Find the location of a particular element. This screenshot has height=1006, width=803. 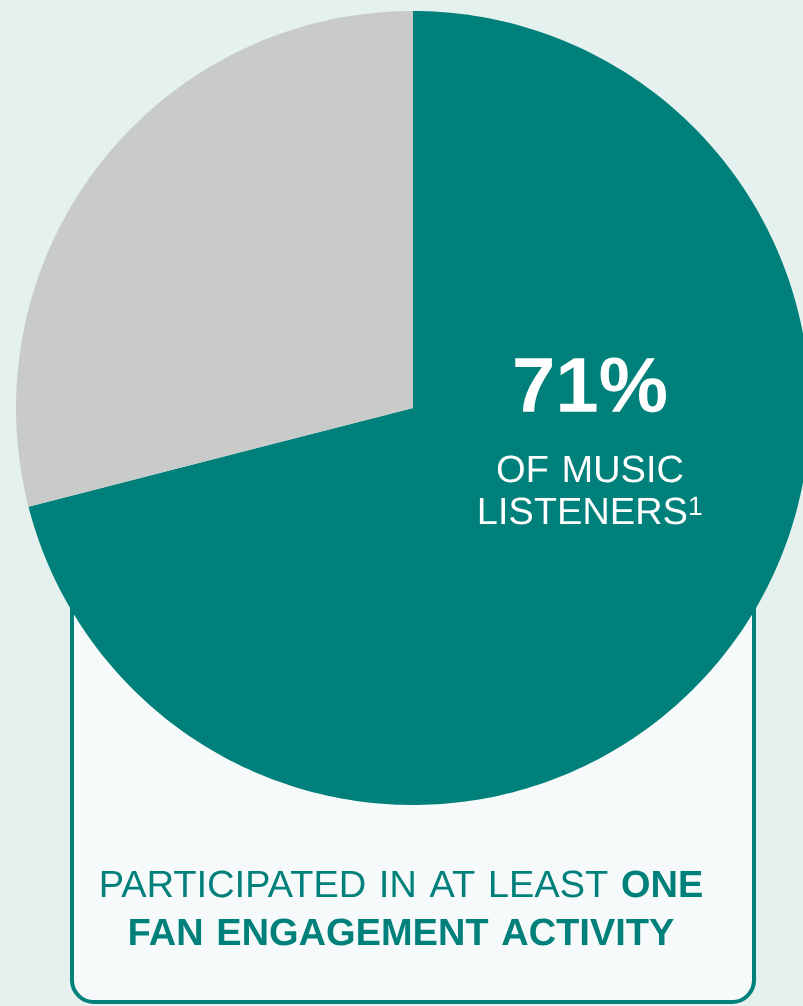

slice-label: OF MUSIC LISTENERS$^{1}$ is located at coordinates (590, 490).